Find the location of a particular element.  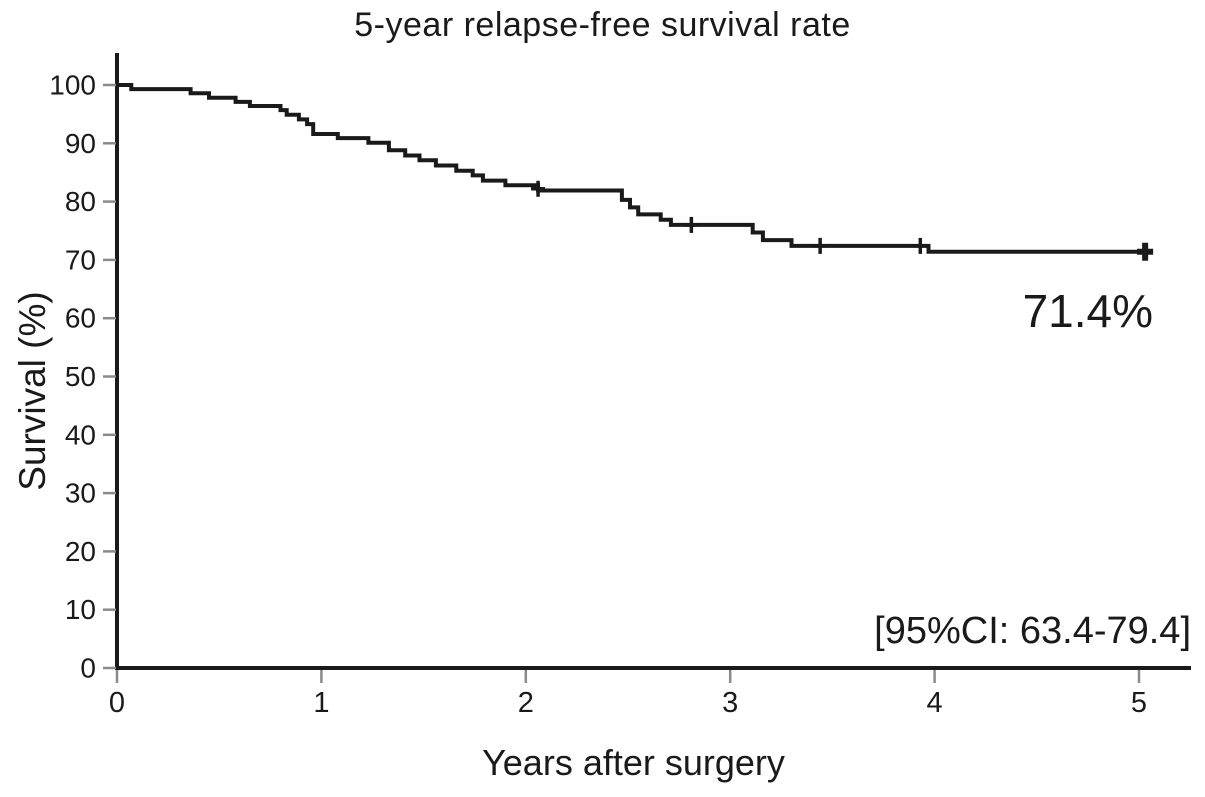

y-tick-label: 60 is located at coordinates (80, 318).